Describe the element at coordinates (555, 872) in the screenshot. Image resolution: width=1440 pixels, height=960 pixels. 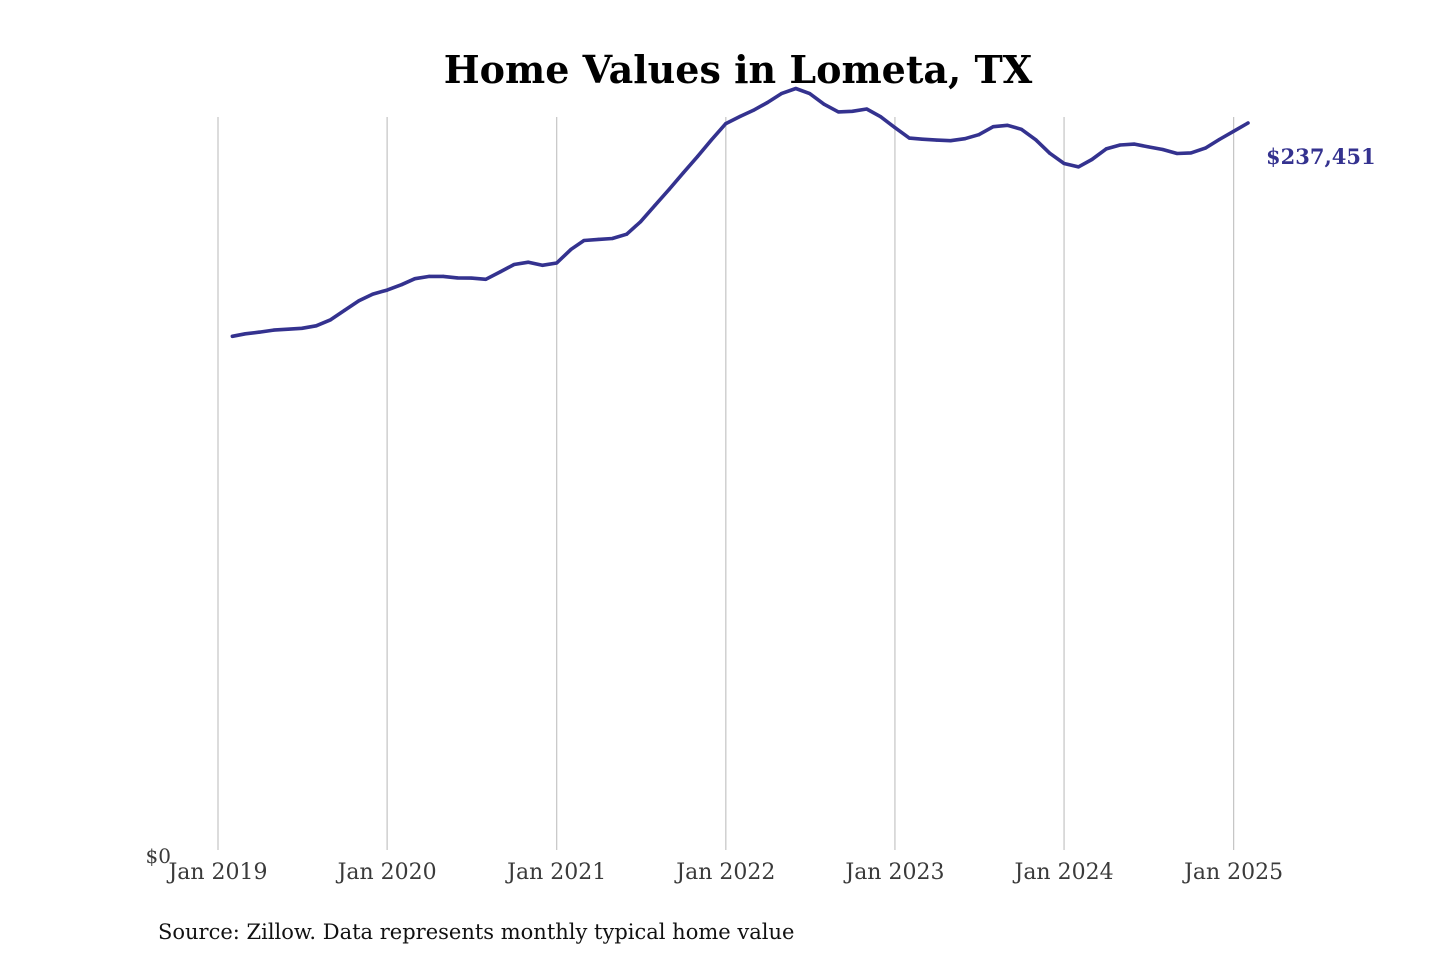
I see `x-tick-label-2: Jan 2021` at that location.